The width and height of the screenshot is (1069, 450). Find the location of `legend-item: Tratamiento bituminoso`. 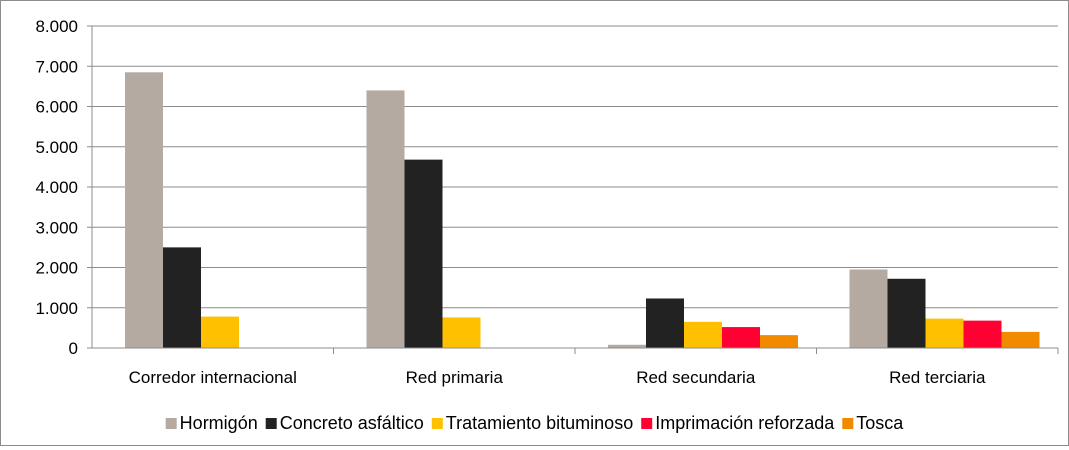

legend-item: Tratamiento bituminoso is located at coordinates (532, 423).